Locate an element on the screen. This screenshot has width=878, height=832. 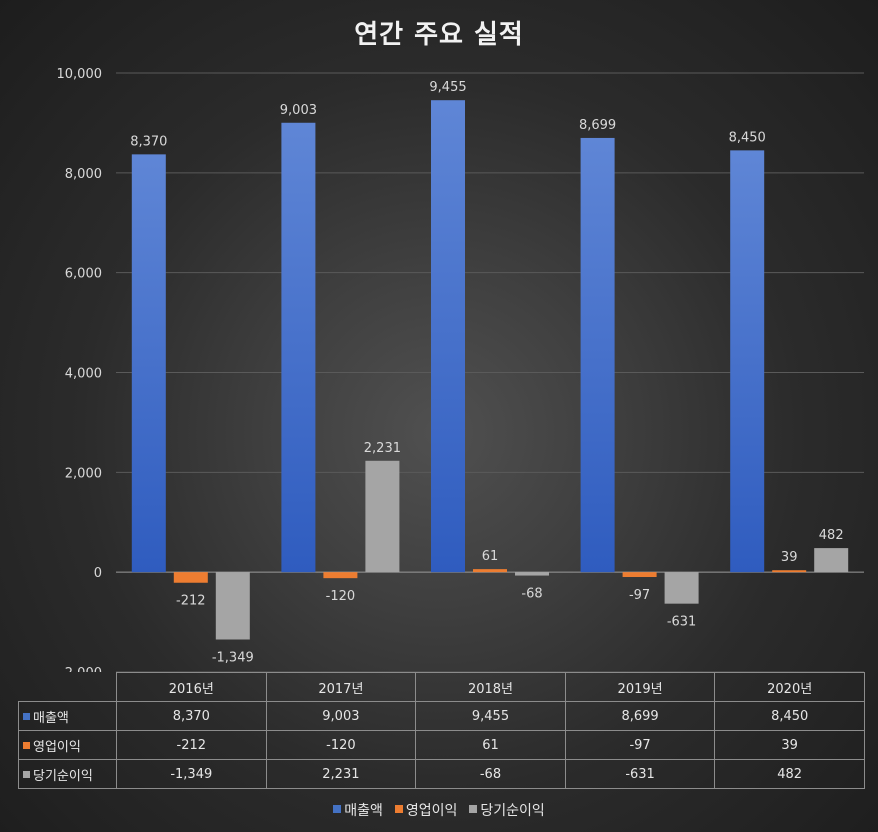
y-tick-label: 0 is located at coordinates (98, 573).